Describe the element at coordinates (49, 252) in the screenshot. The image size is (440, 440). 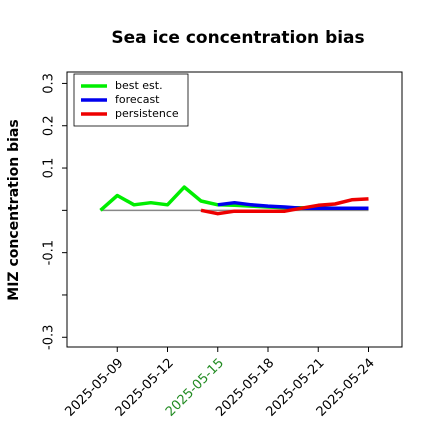
I see `y-tick-label: -0.1` at that location.